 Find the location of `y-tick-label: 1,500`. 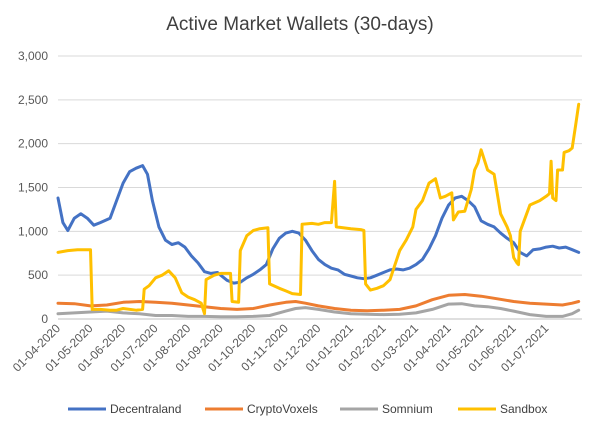

y-tick-label: 1,500 is located at coordinates (33, 188).